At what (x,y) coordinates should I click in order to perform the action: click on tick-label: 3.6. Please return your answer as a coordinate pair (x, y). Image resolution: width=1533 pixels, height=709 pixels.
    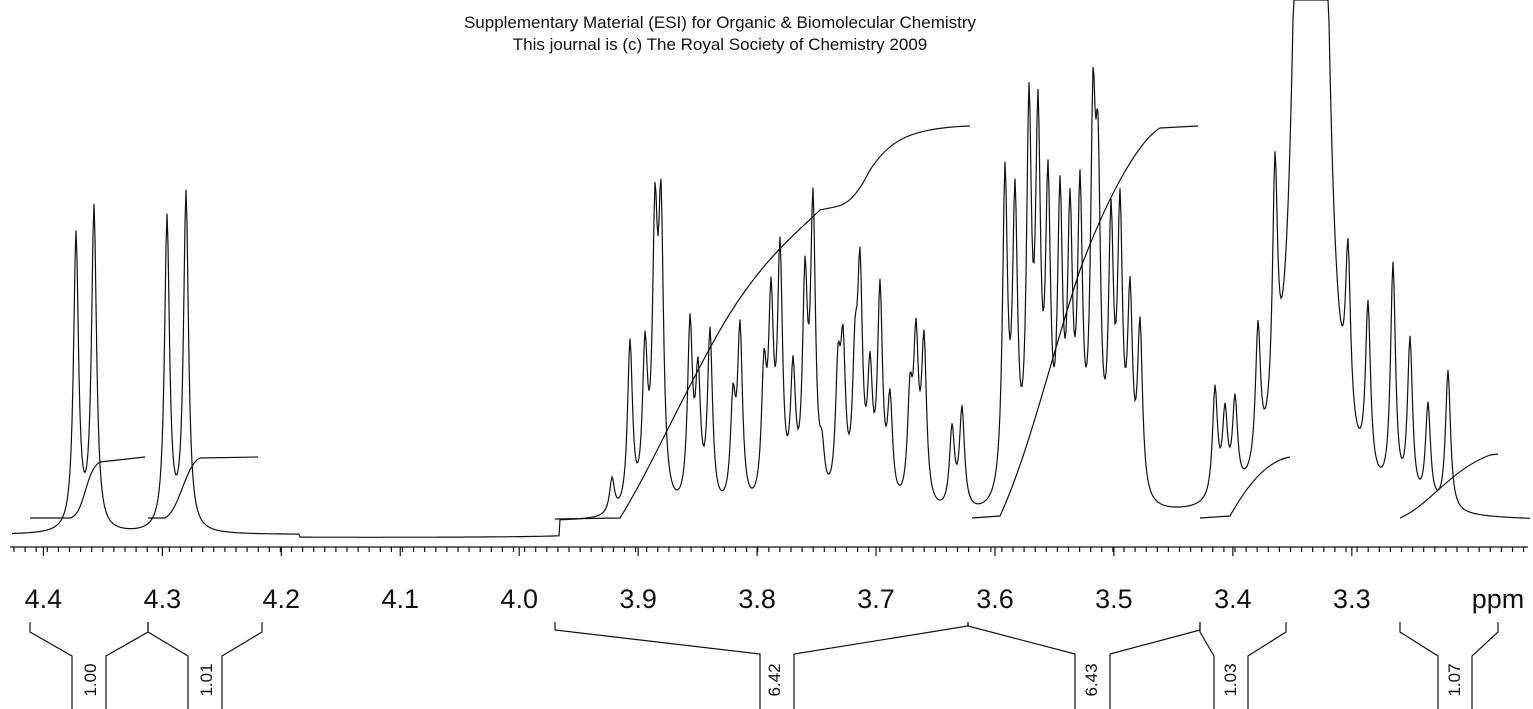
    Looking at the image, I should click on (995, 599).